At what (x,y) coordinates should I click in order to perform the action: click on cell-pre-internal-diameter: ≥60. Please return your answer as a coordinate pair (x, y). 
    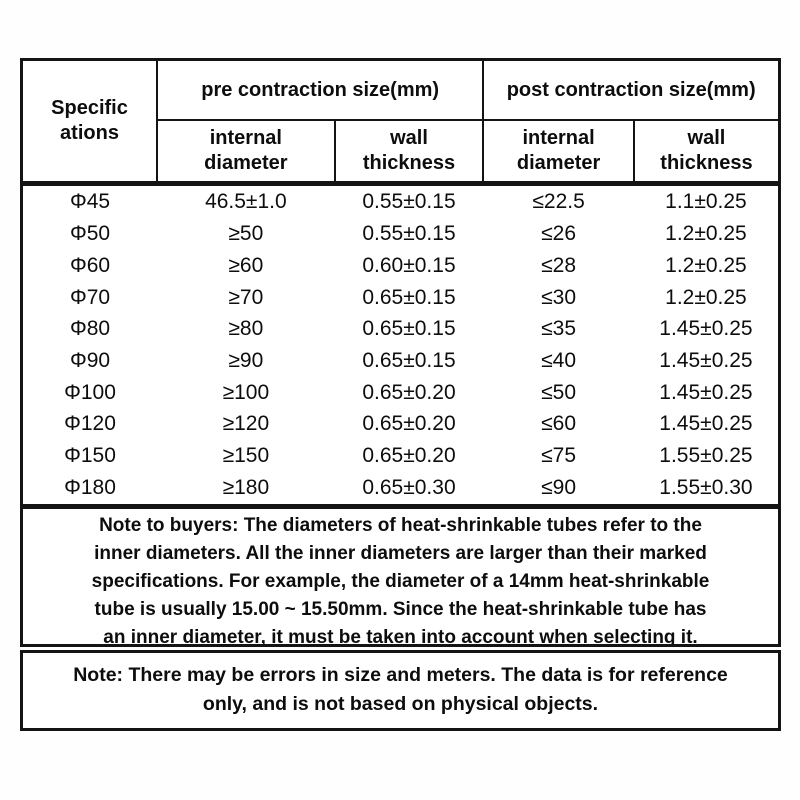
    Looking at the image, I should click on (246, 265).